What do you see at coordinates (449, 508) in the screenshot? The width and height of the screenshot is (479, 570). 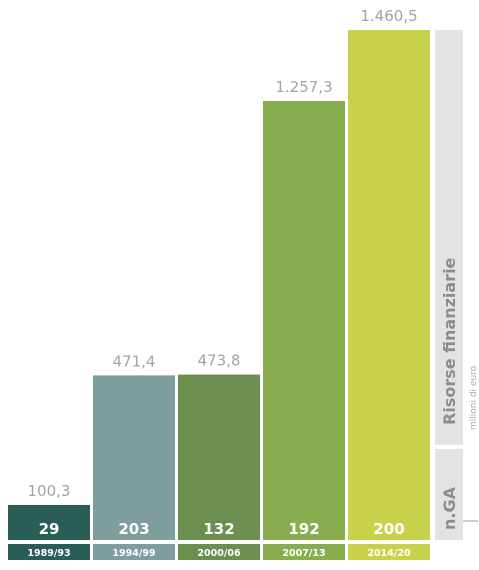 I see `groups-label: n.GA` at bounding box center [449, 508].